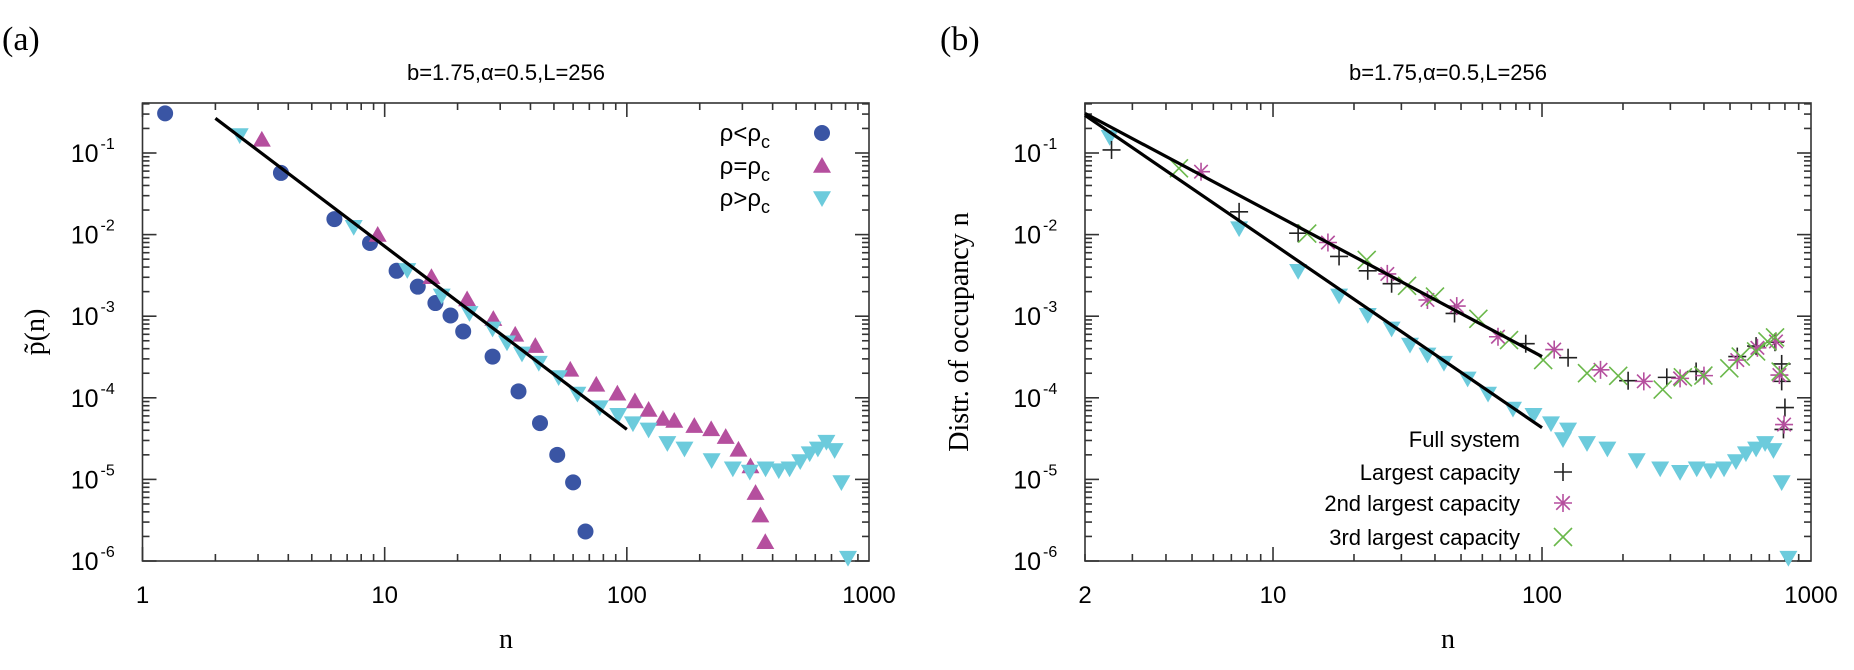  Describe the element at coordinates (142, 595) in the screenshot. I see `x-tick-label: 1` at that location.